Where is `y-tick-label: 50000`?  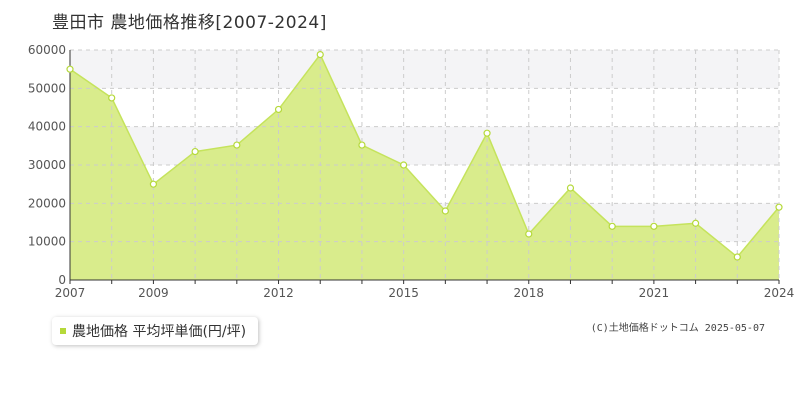
y-tick-label: 50000 is located at coordinates (47, 88).